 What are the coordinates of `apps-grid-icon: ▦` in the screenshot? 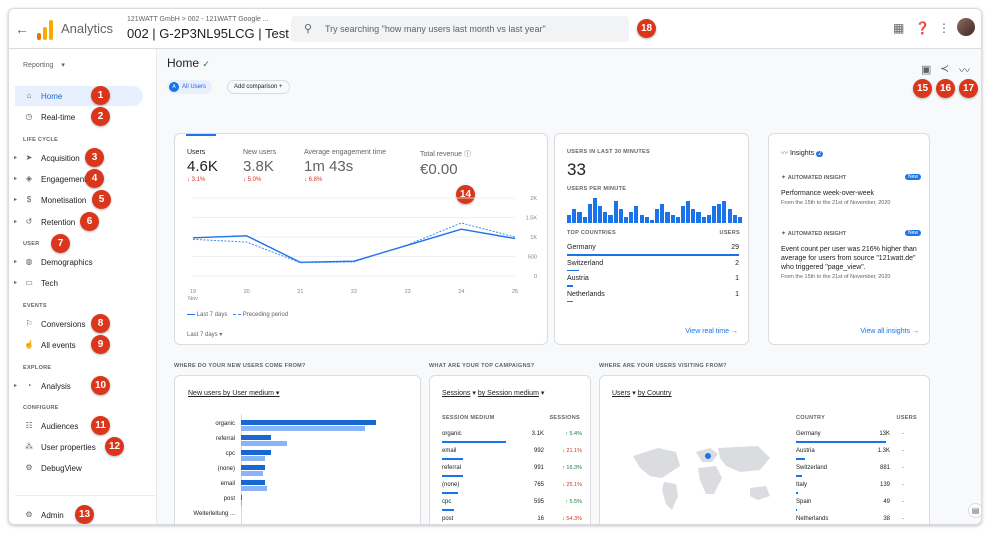 It's located at (899, 28).